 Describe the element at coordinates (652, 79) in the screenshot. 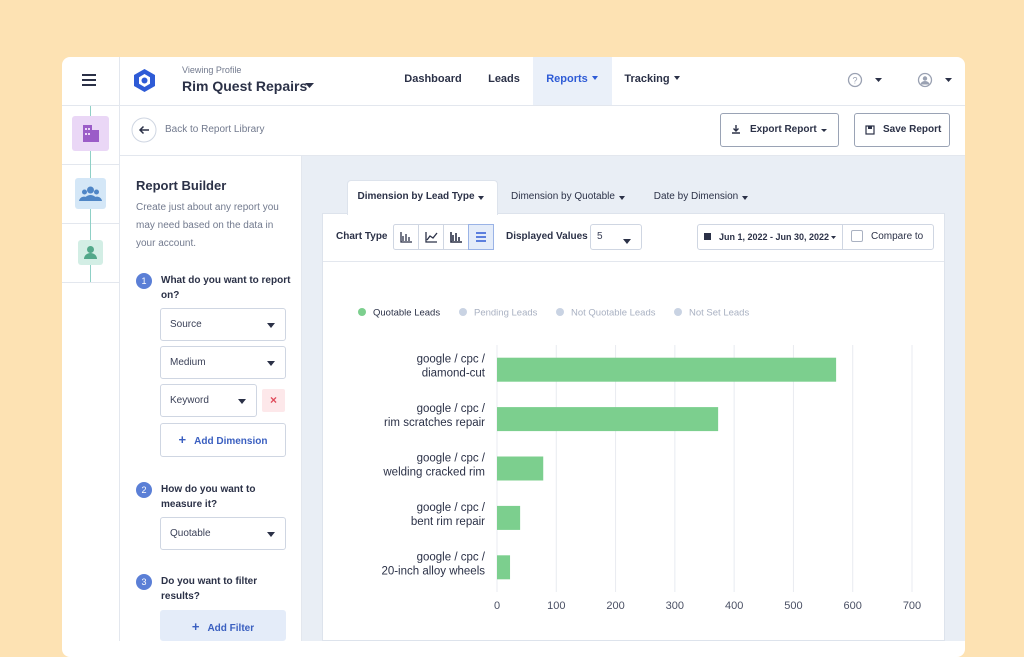

I see `nav-item: Tracking` at that location.